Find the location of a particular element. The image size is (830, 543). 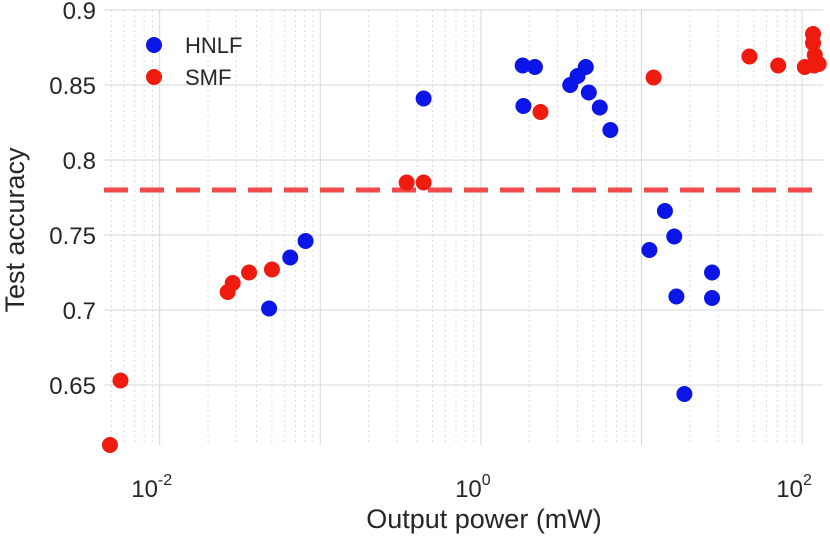

y-tick-label: 0.85 is located at coordinates (72, 86).